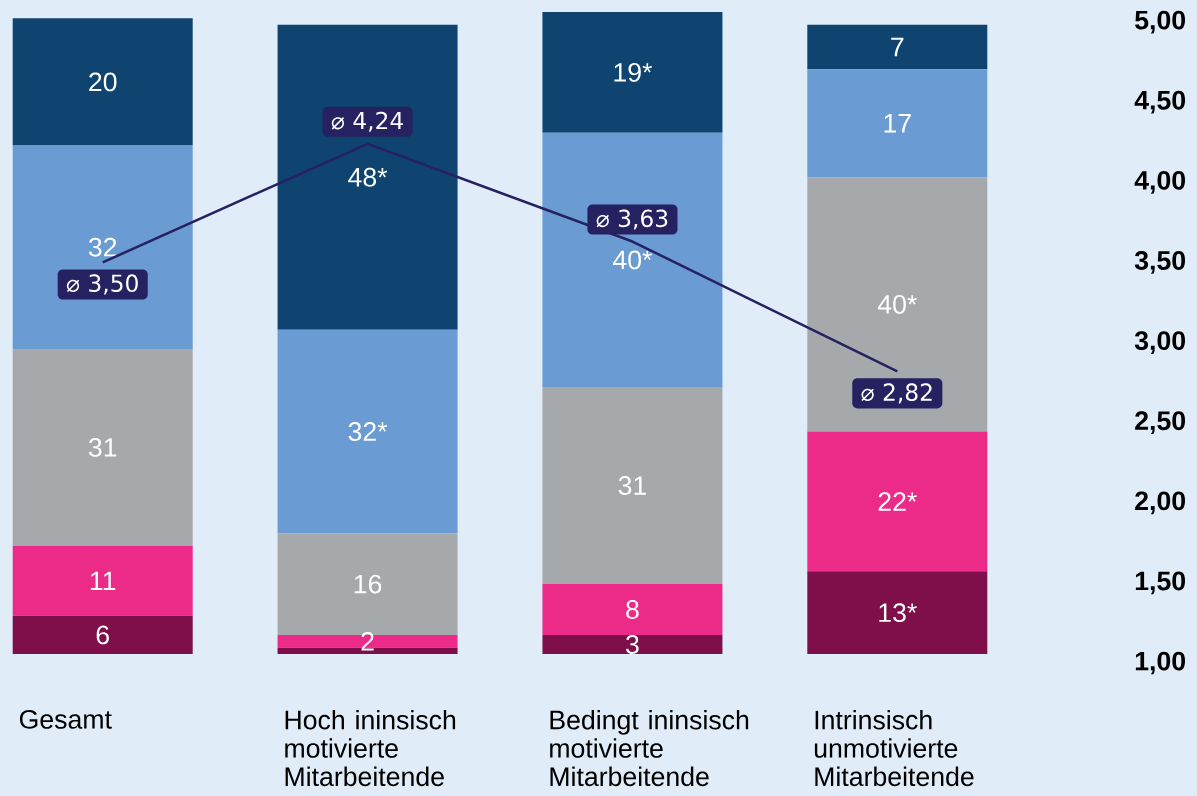  I want to click on x-tick-label: Gesamt, so click(65, 719).